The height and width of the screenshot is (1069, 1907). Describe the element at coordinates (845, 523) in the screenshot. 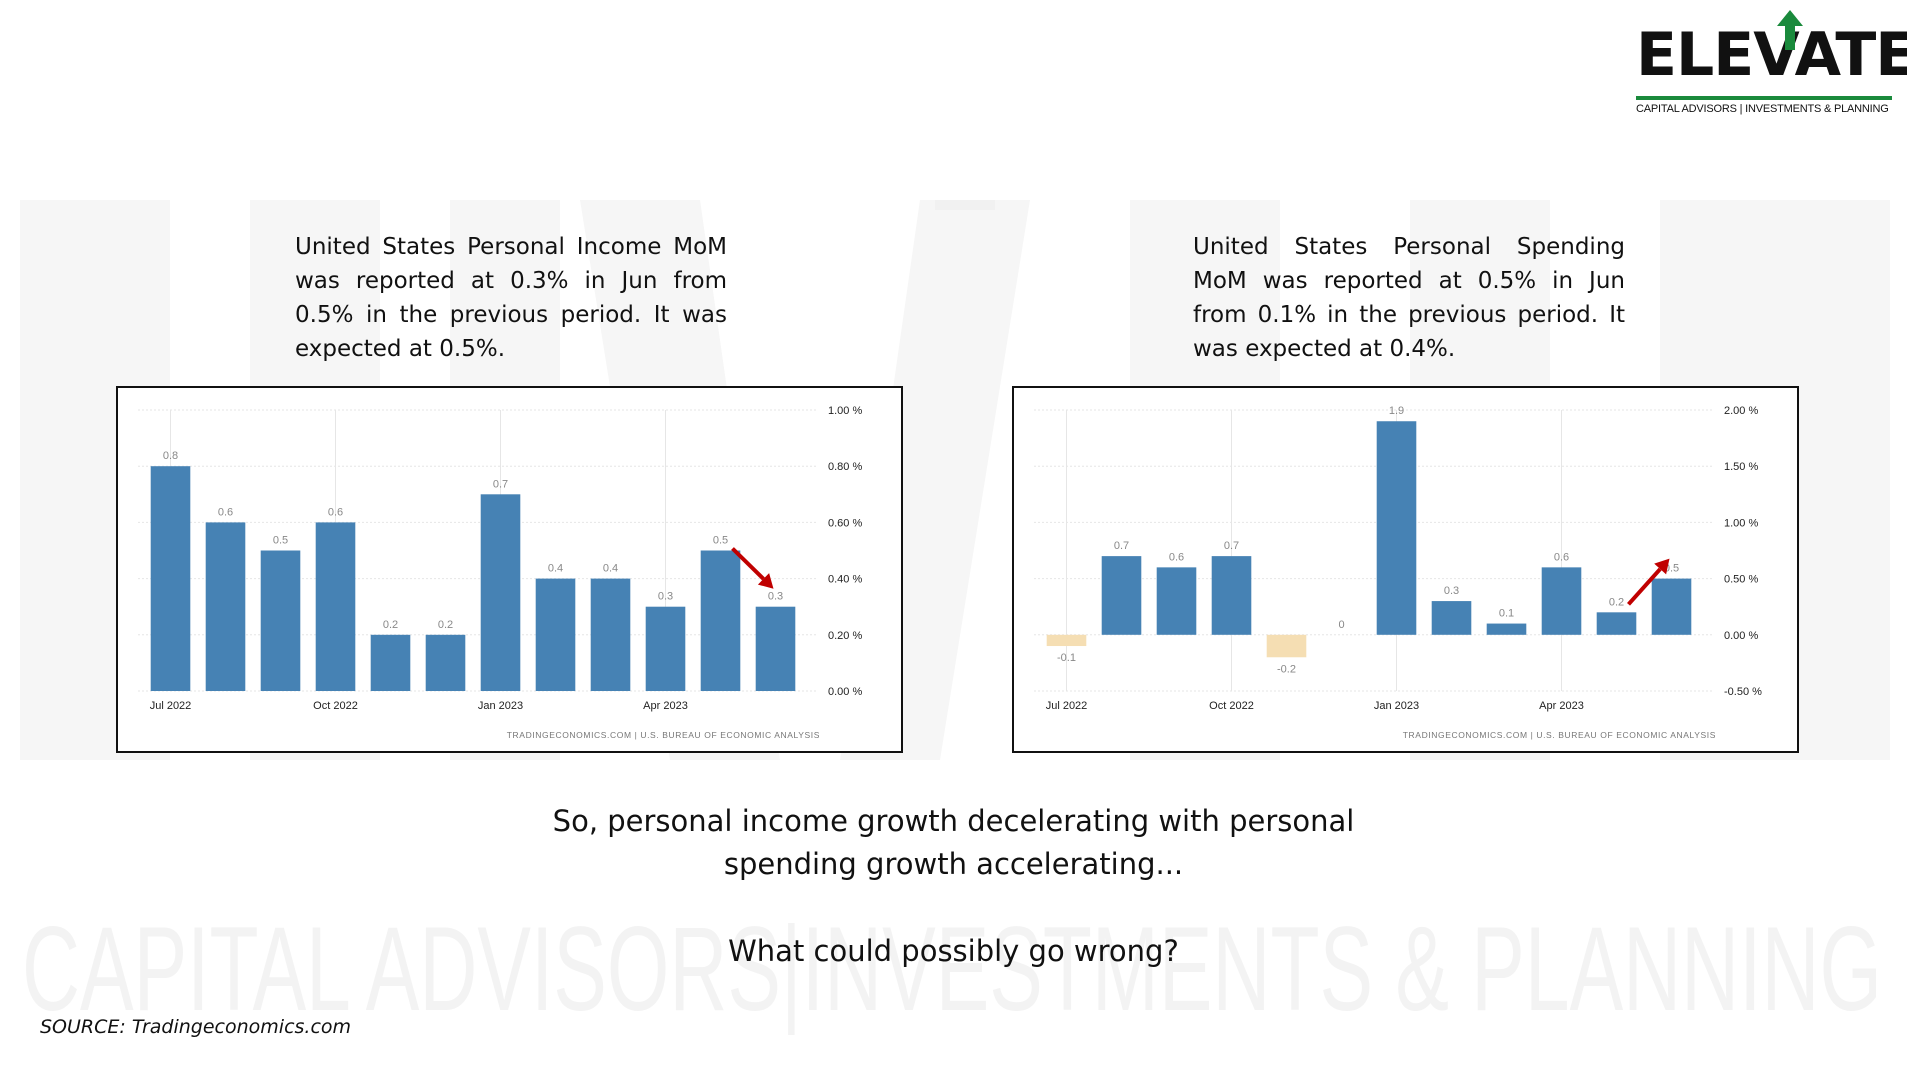

I see `y-tick-label: 0.60 %` at that location.